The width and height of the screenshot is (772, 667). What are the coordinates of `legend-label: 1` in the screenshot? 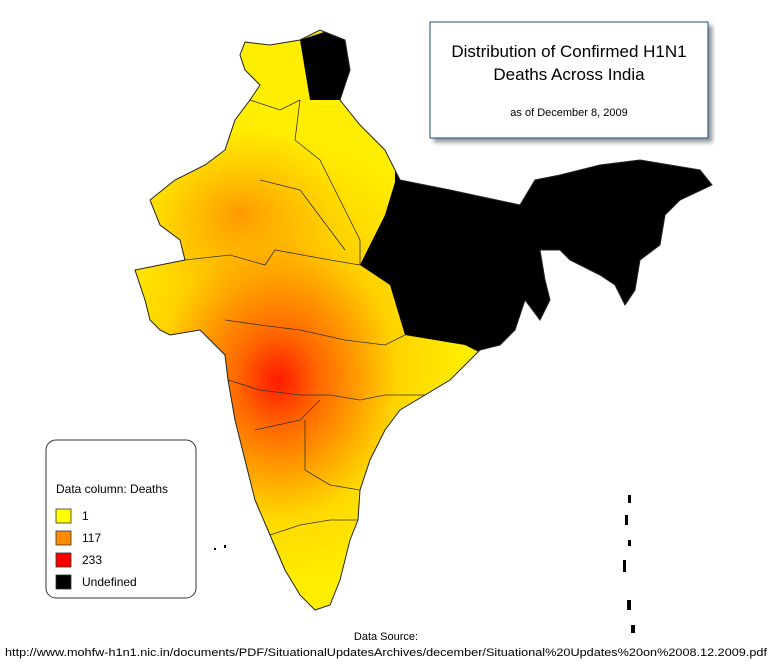 It's located at (85, 516).